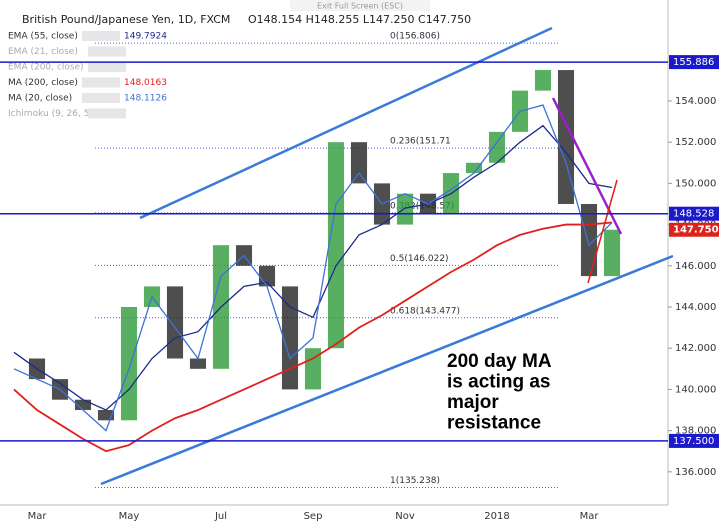 The width and height of the screenshot is (719, 524). I want to click on y-tick-label: 154.000, so click(695, 101).